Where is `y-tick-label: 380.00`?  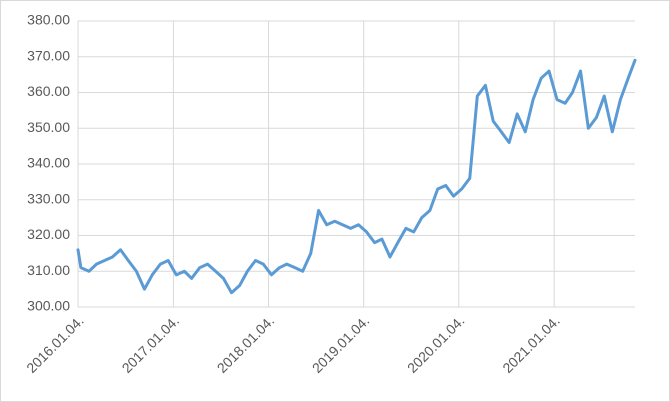
y-tick-label: 380.00 is located at coordinates (48, 20).